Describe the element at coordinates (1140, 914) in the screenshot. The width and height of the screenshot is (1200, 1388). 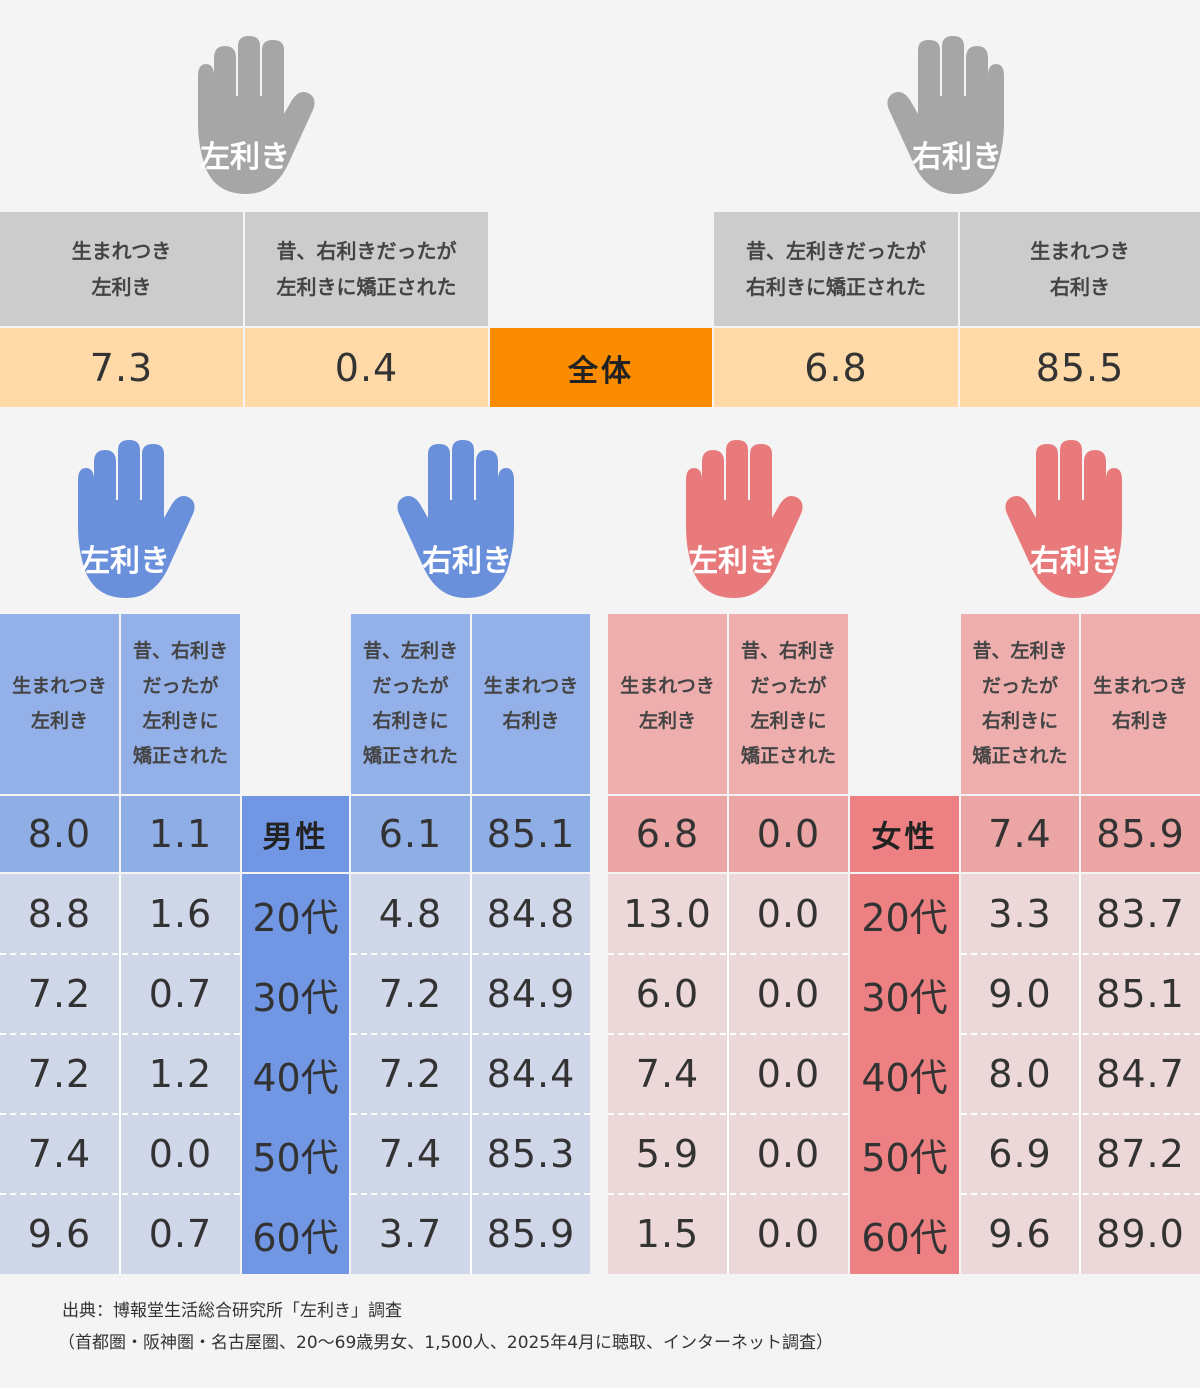
I see `female-row-value: 83.7` at that location.